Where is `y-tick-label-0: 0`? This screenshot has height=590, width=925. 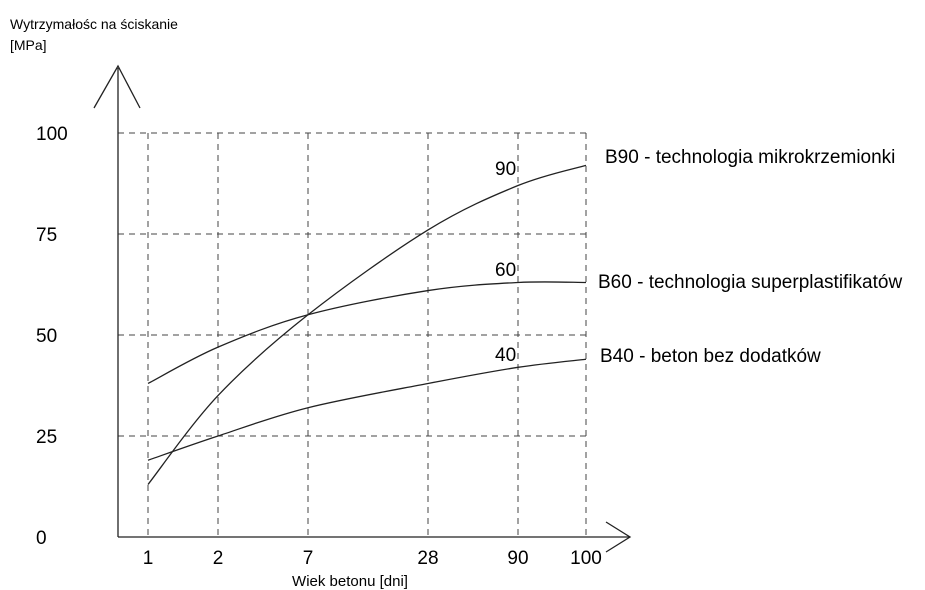
y-tick-label-0: 0 is located at coordinates (41, 538).